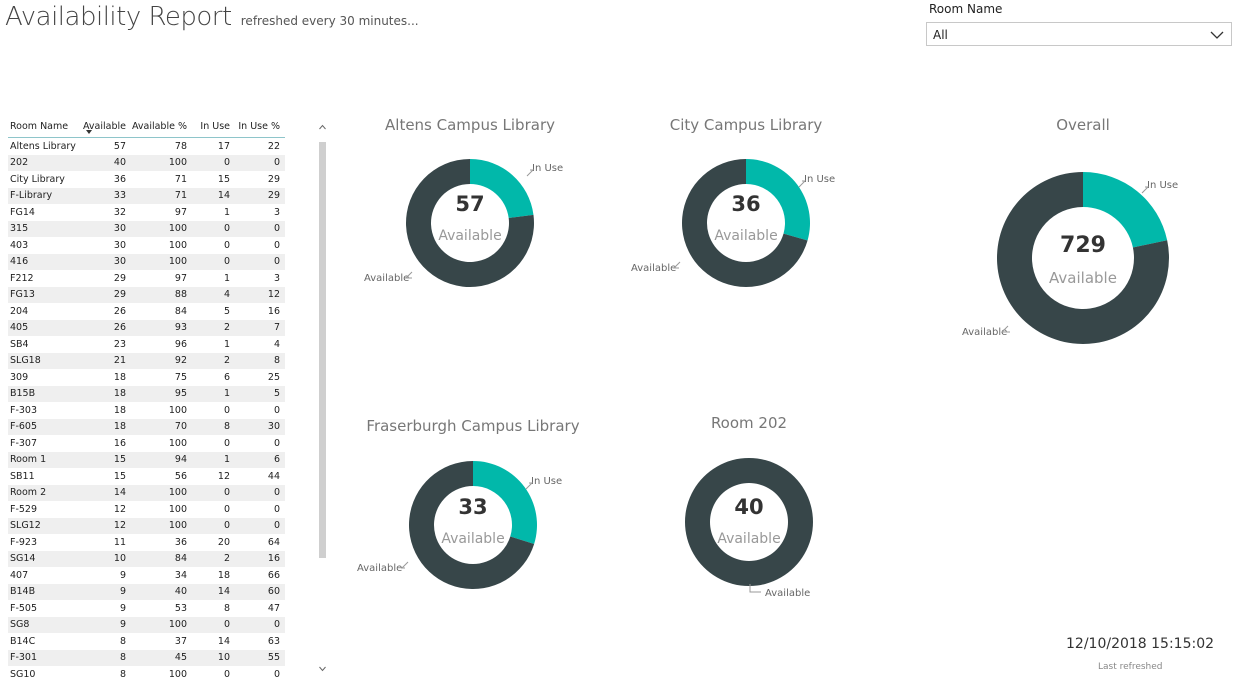 The width and height of the screenshot is (1238, 688). What do you see at coordinates (146, 443) in the screenshot?
I see `table-row: F-307 16 100 0 0` at bounding box center [146, 443].